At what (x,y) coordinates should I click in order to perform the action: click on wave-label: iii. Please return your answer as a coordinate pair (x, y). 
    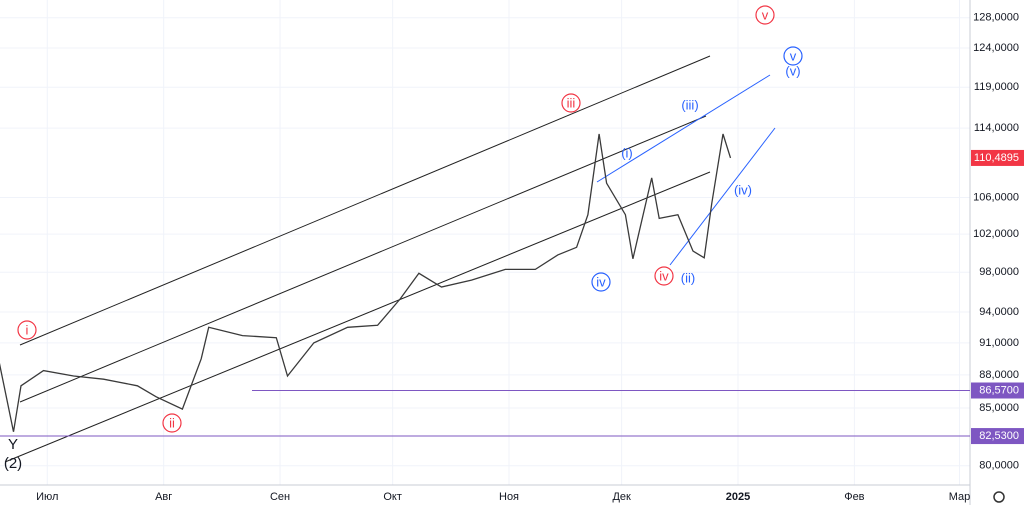
    Looking at the image, I should click on (571, 102).